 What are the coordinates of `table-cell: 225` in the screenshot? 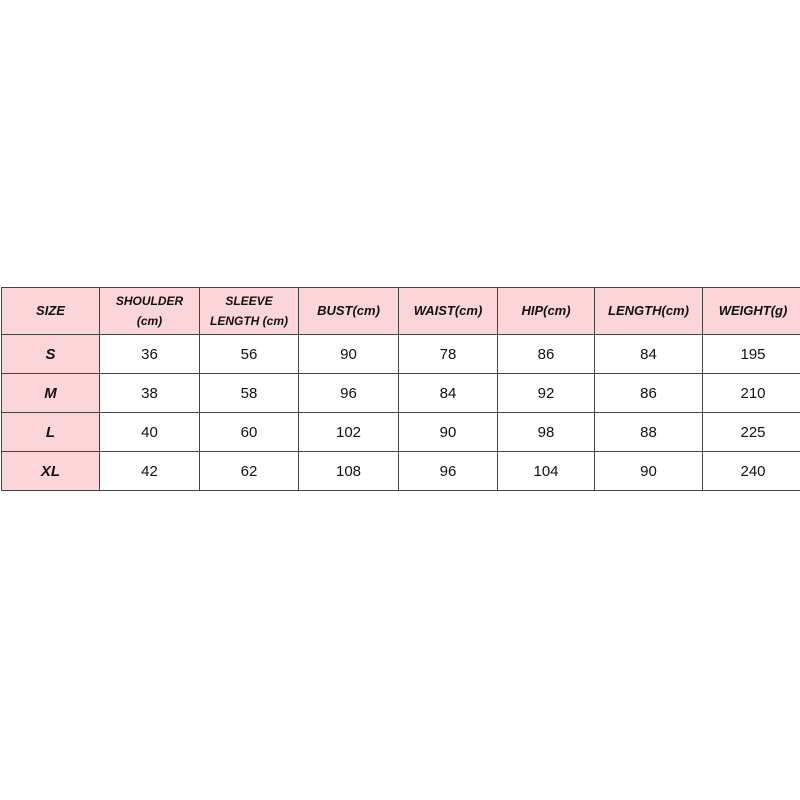 It's located at (751, 432).